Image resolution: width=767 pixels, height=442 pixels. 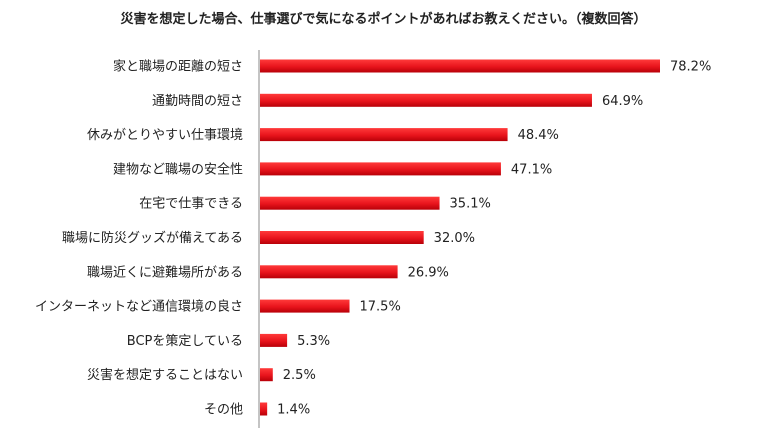 What do you see at coordinates (690, 67) in the screenshot?
I see `value-label: 78.2%` at bounding box center [690, 67].